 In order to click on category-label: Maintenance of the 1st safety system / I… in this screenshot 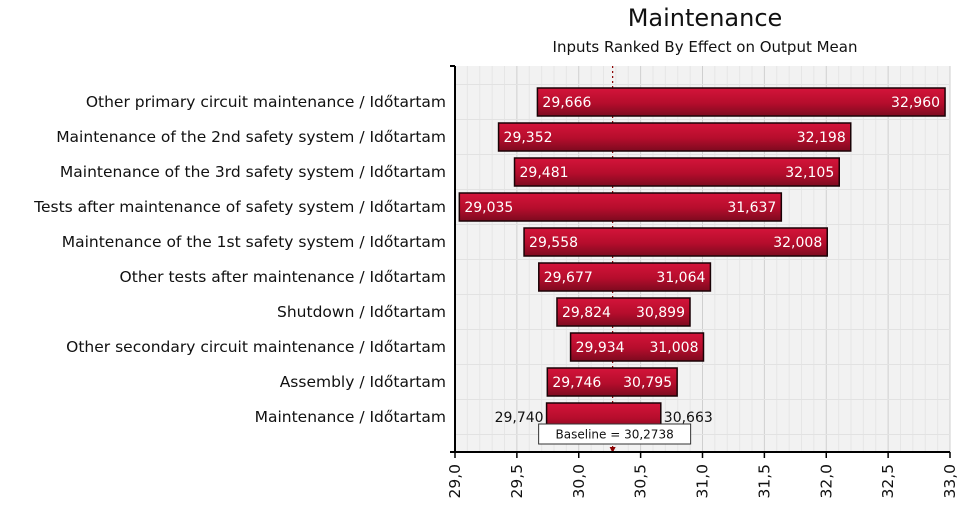, I will do `click(254, 242)`.